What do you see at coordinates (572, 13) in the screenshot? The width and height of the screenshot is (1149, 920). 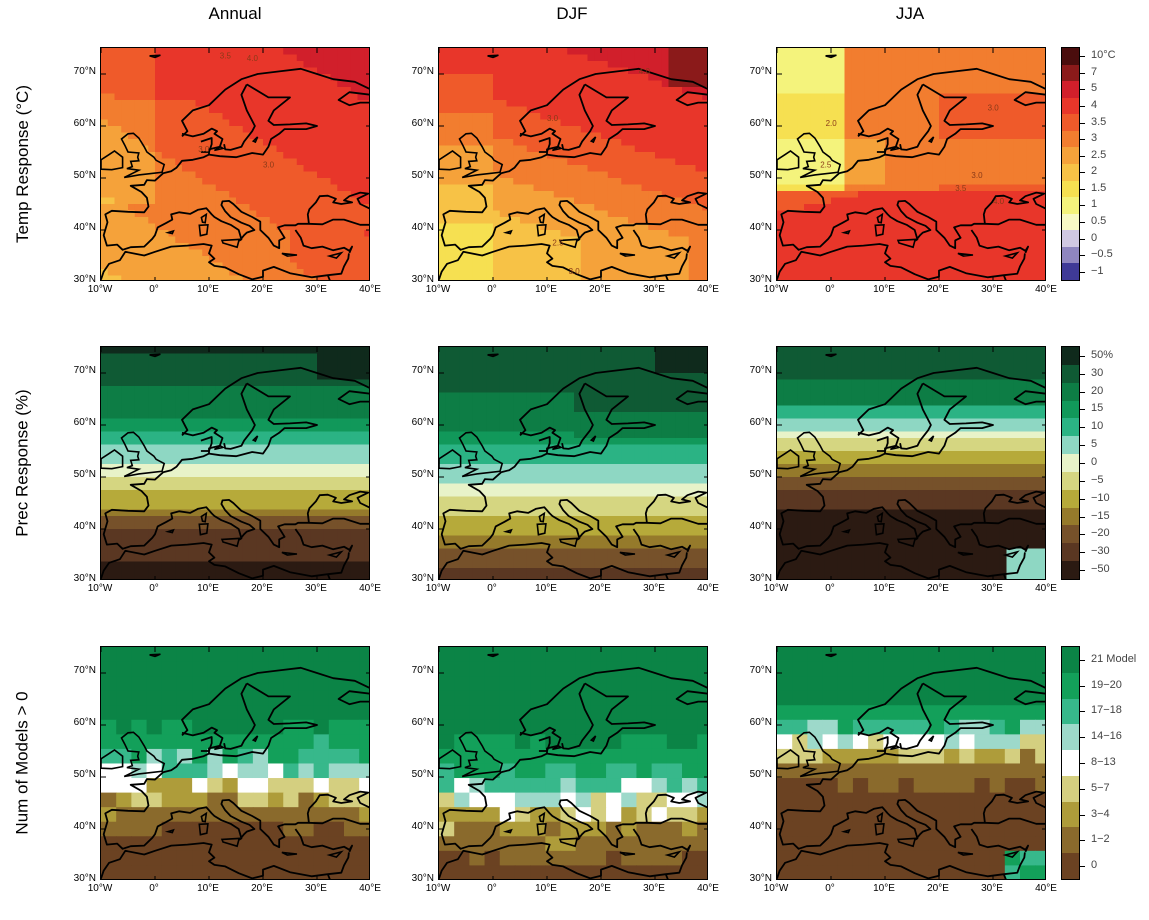 I see `column-title-djf: DJF` at bounding box center [572, 13].